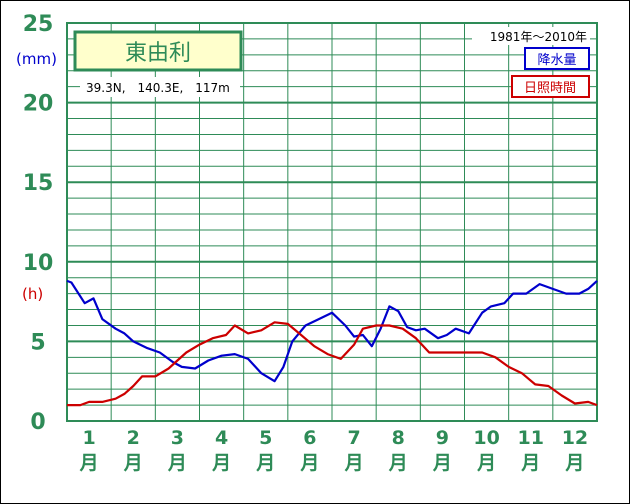 The width and height of the screenshot is (630, 504). What do you see at coordinates (38, 24) in the screenshot?
I see `y-tick-label: 25` at bounding box center [38, 24].